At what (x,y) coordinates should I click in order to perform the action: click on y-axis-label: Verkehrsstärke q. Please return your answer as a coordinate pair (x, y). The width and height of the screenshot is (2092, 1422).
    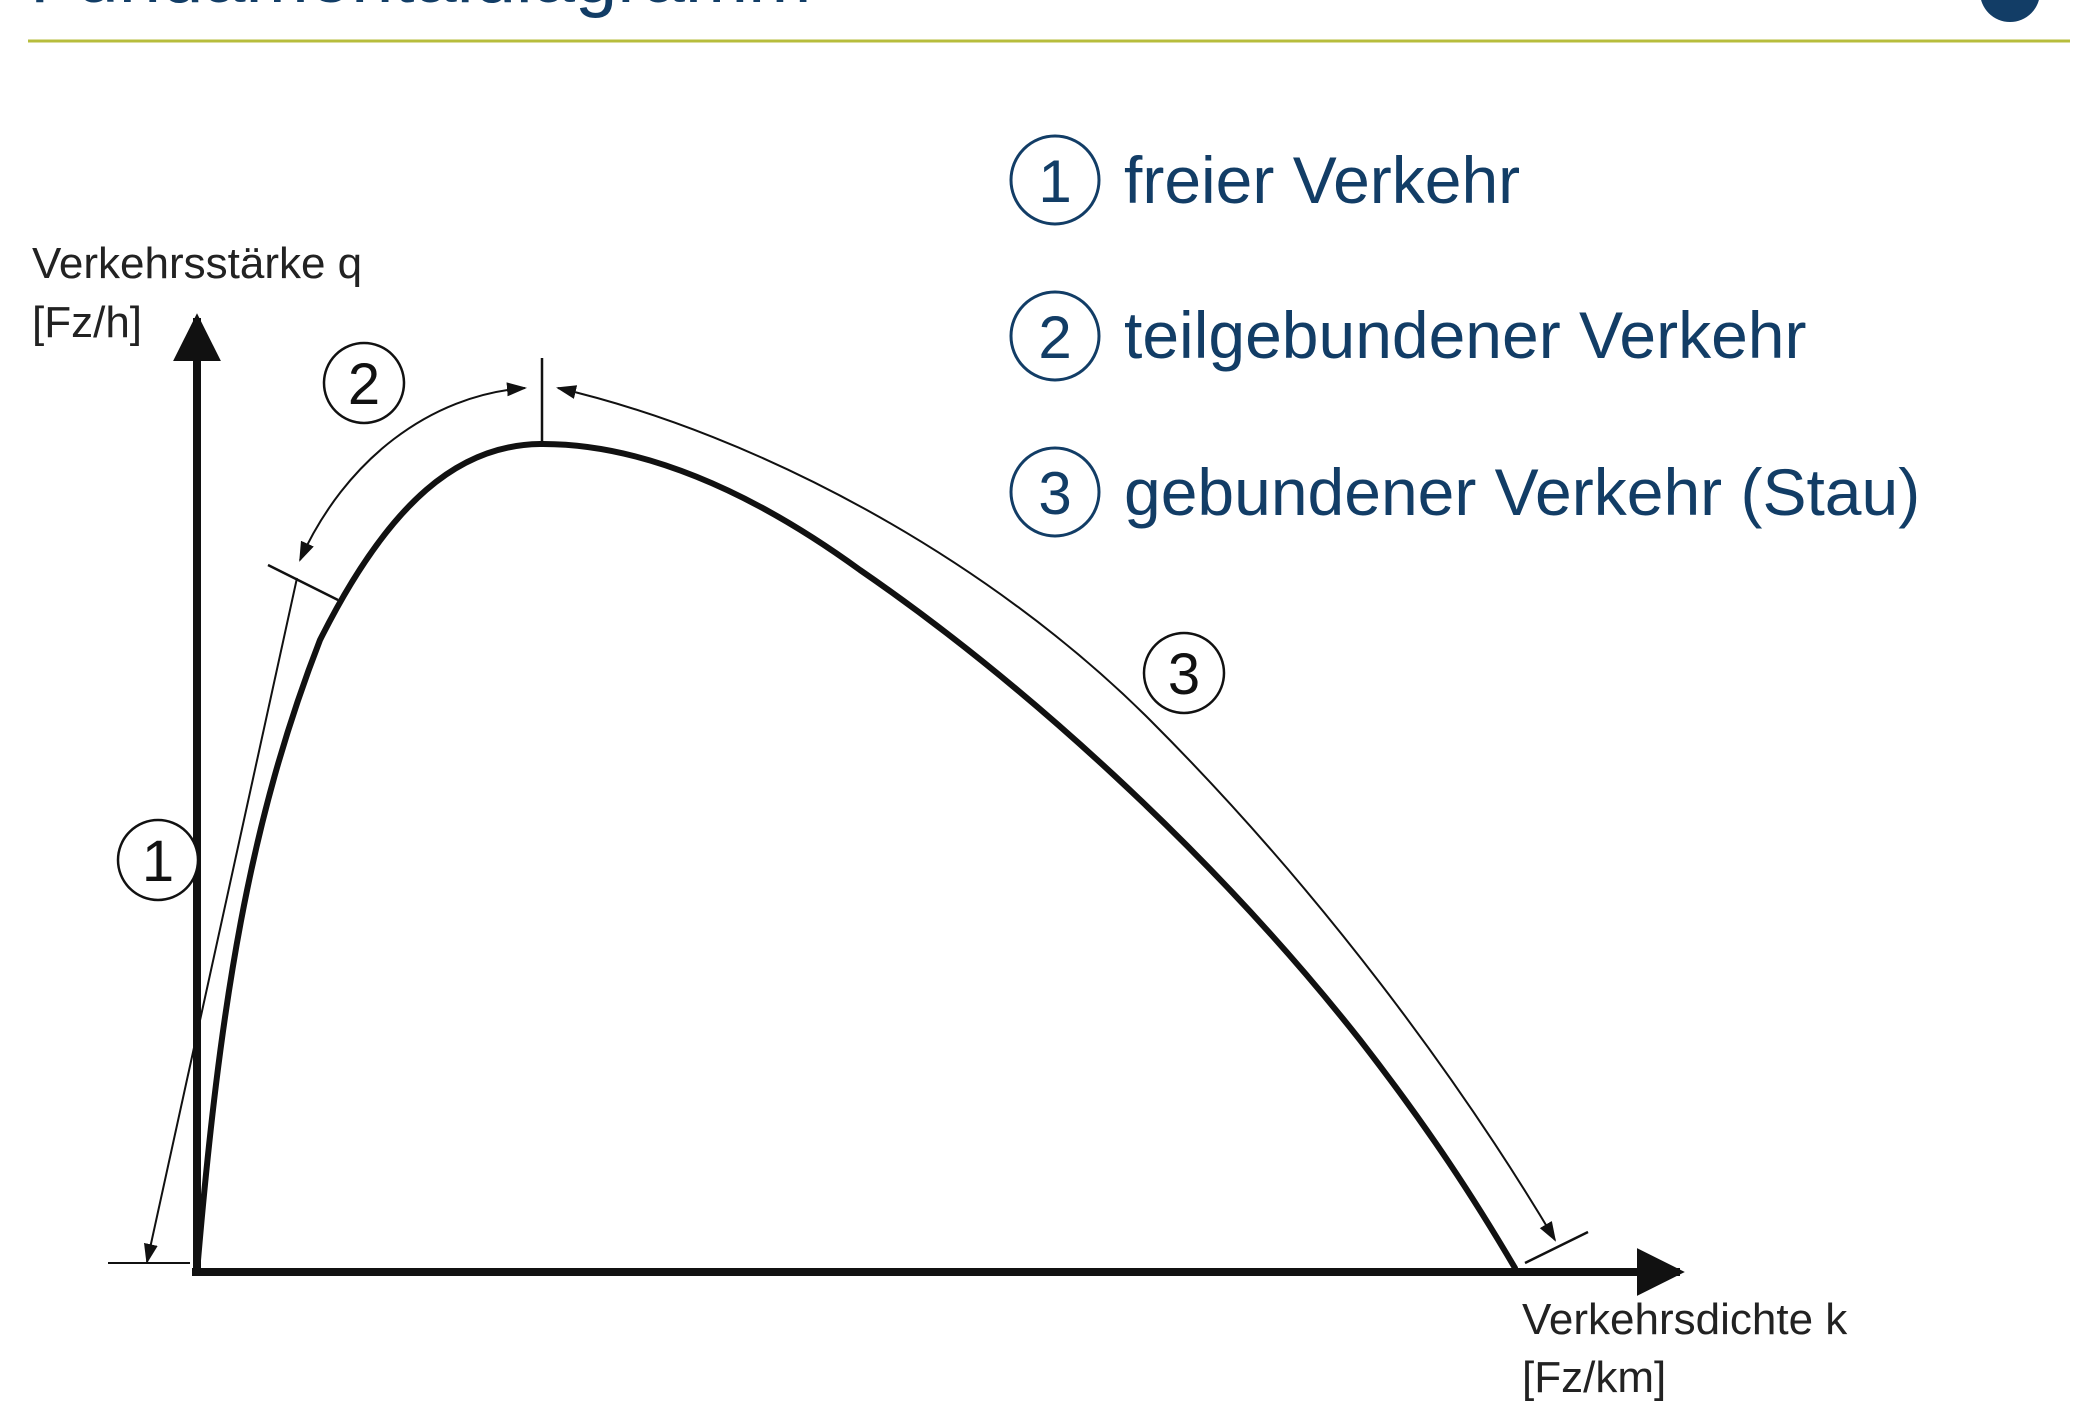
    Looking at the image, I should click on (197, 263).